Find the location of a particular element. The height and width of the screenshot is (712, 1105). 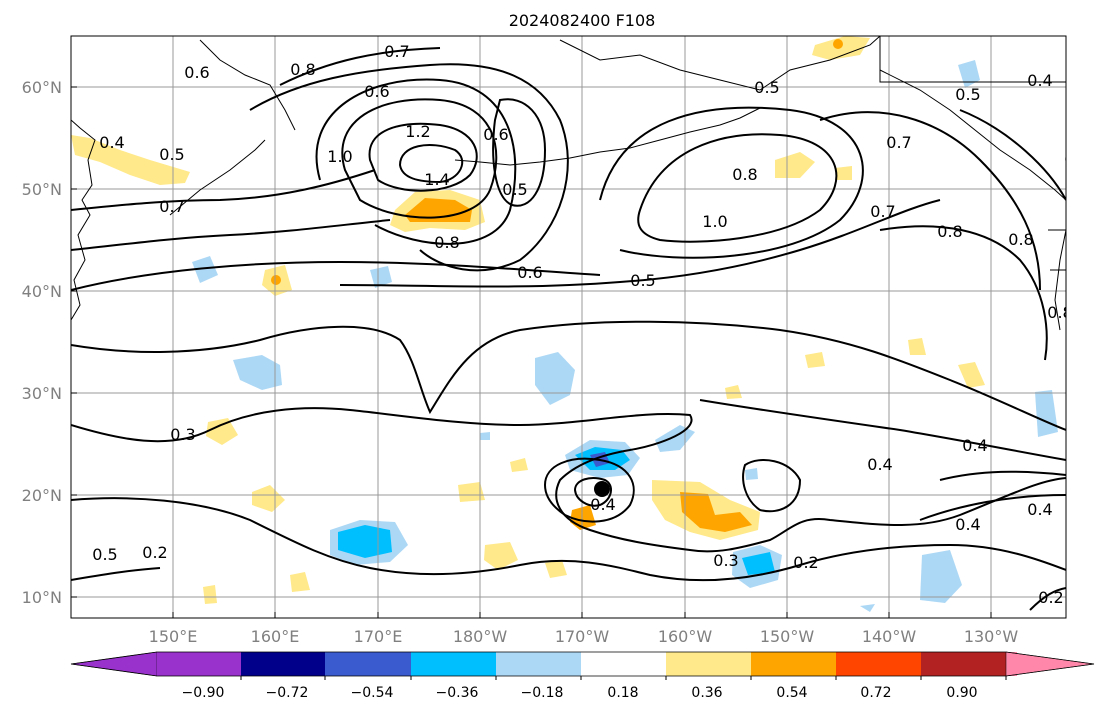

colorbar-ticks is located at coordinates (623, 678).